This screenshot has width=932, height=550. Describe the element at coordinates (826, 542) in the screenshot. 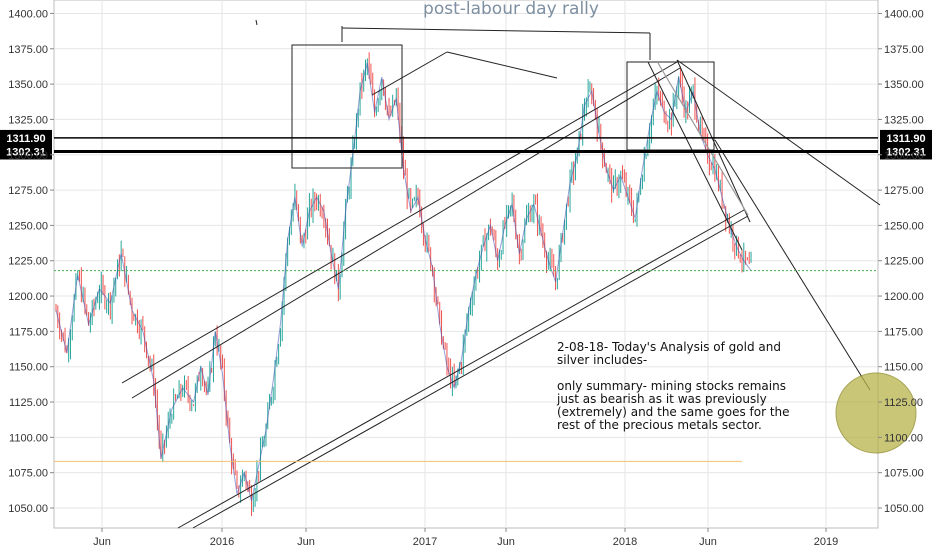

I see `x-tick-label: 2019` at that location.